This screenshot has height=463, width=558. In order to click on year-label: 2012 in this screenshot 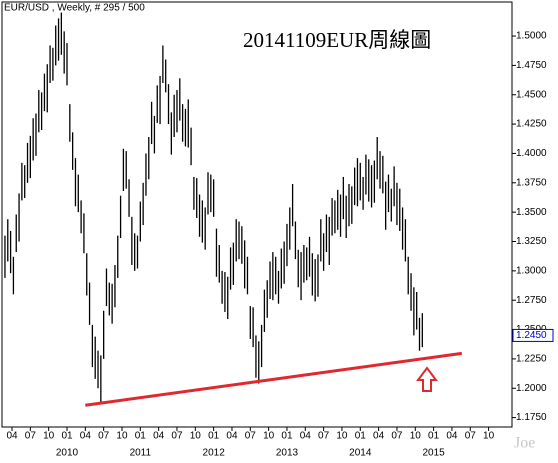, I will do `click(214, 453)`.